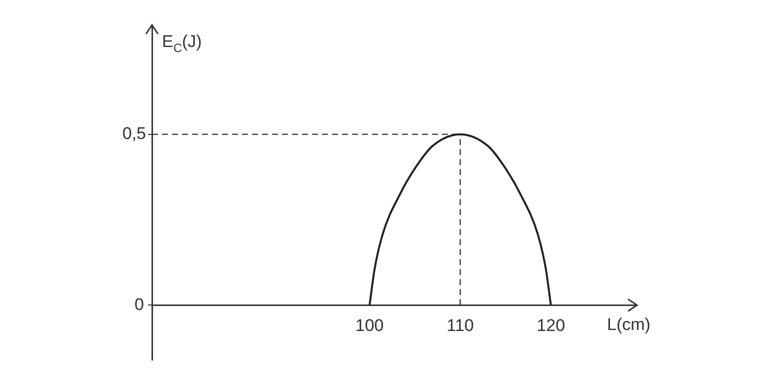 The image size is (784, 372). Describe the element at coordinates (139, 304) in the screenshot. I see `y-tick-label: 0` at that location.